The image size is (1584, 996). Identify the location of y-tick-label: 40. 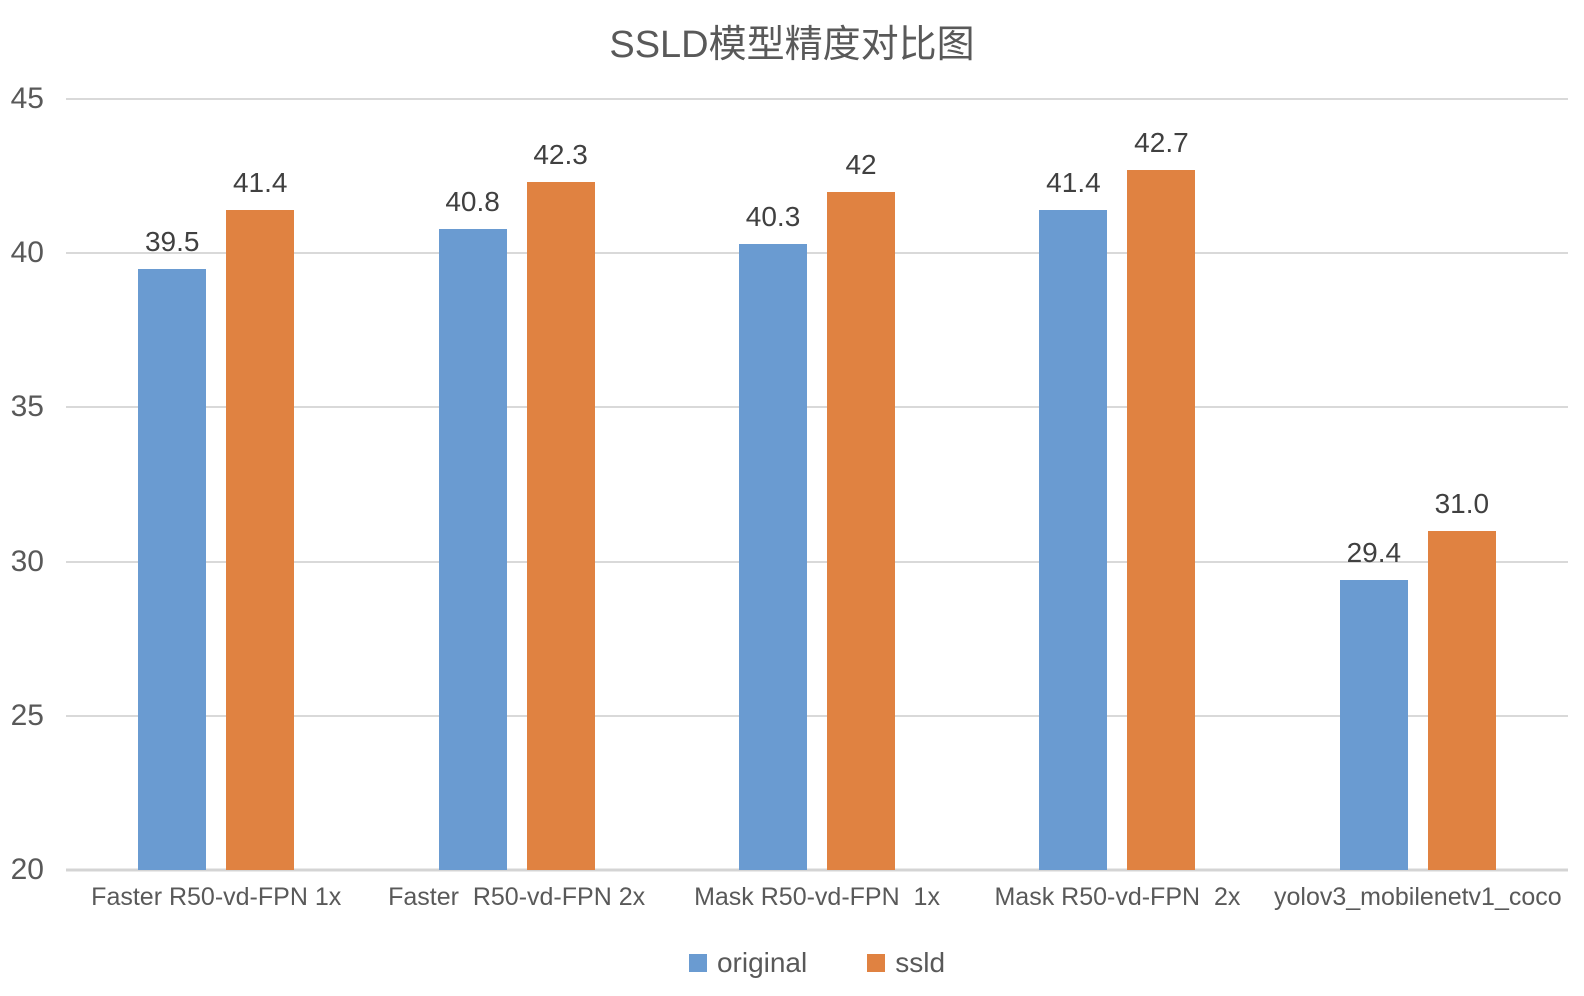
(27, 253).